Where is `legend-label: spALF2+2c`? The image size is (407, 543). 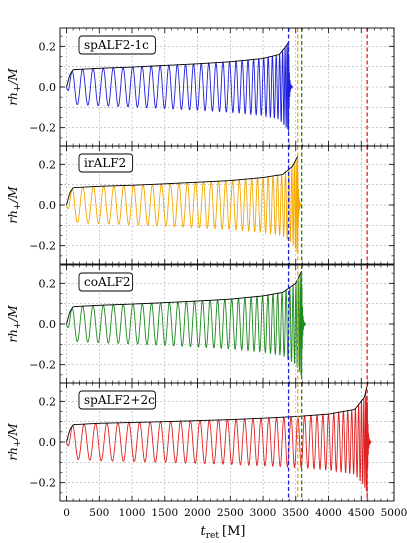
legend-label: spALF2+2c is located at coordinates (119, 400).